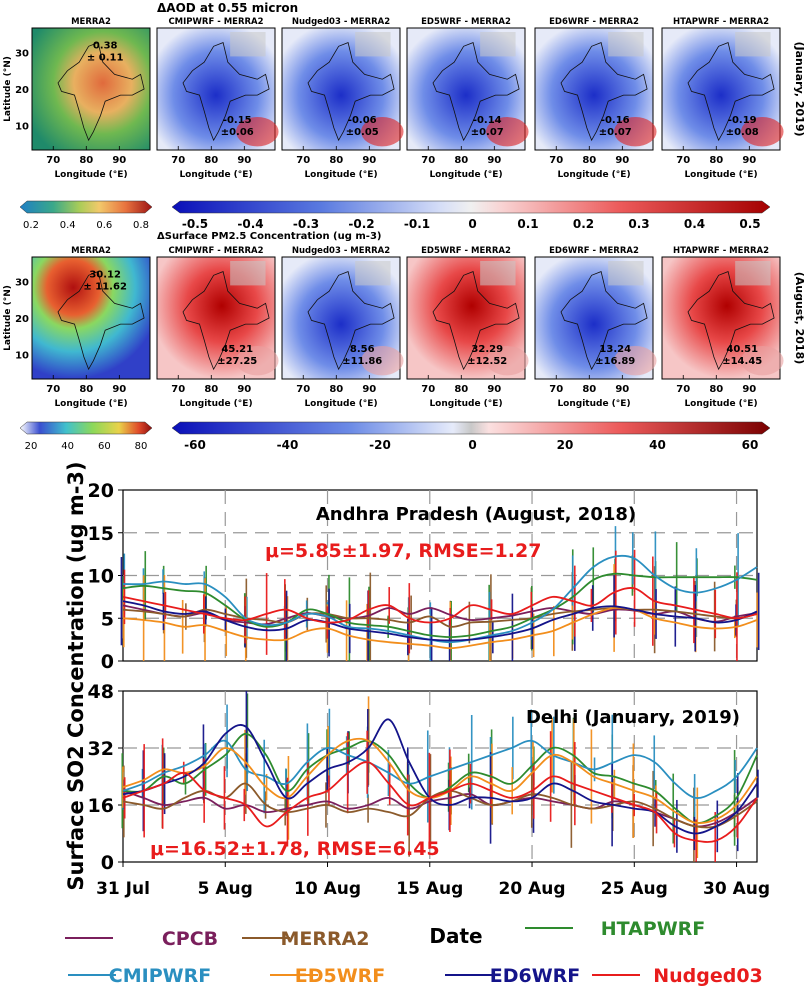 Image resolution: width=805 pixels, height=994 pixels. What do you see at coordinates (327, 889) in the screenshot?
I see `x-tick-label: 10 Aug` at bounding box center [327, 889].